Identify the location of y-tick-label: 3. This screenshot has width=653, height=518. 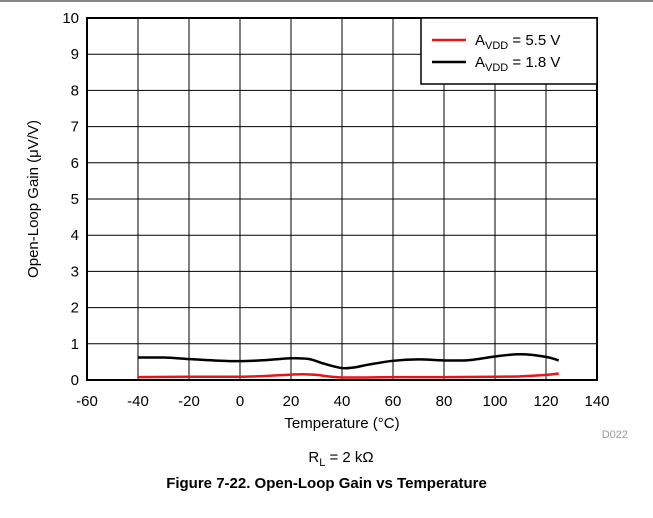
(75, 271).